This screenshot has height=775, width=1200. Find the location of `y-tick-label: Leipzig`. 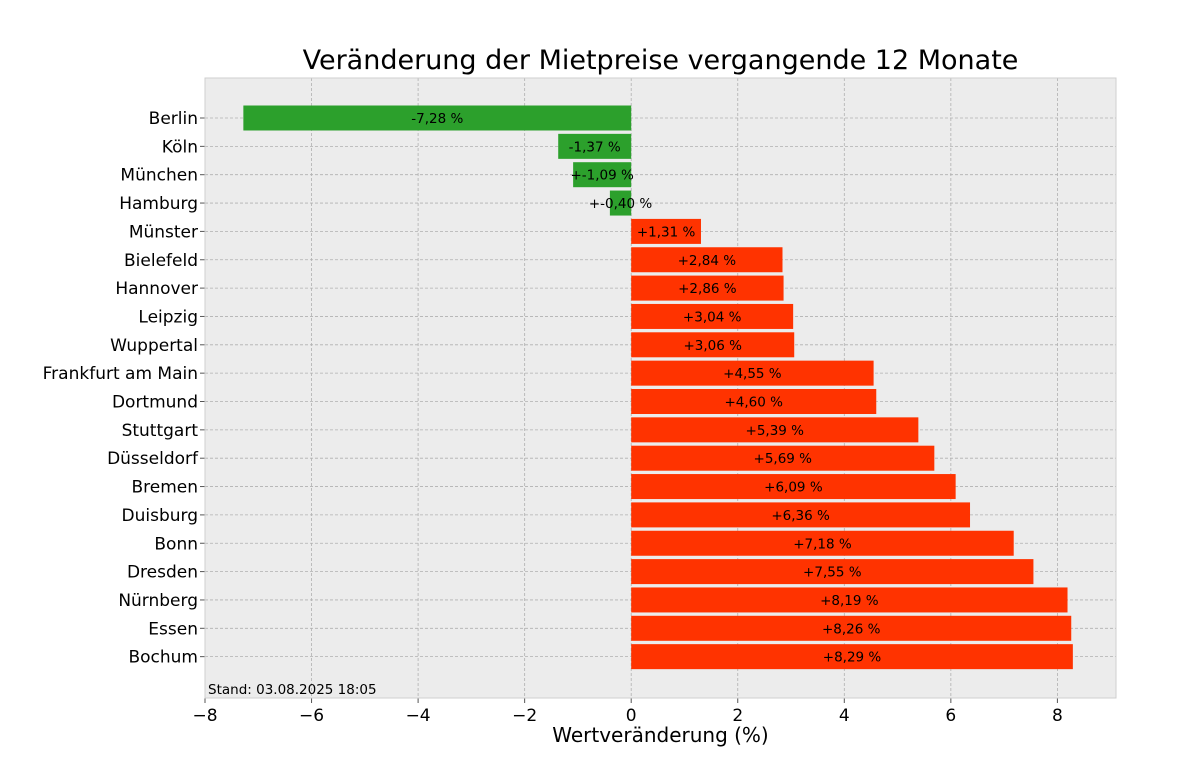

y-tick-label: Leipzig is located at coordinates (168, 317).